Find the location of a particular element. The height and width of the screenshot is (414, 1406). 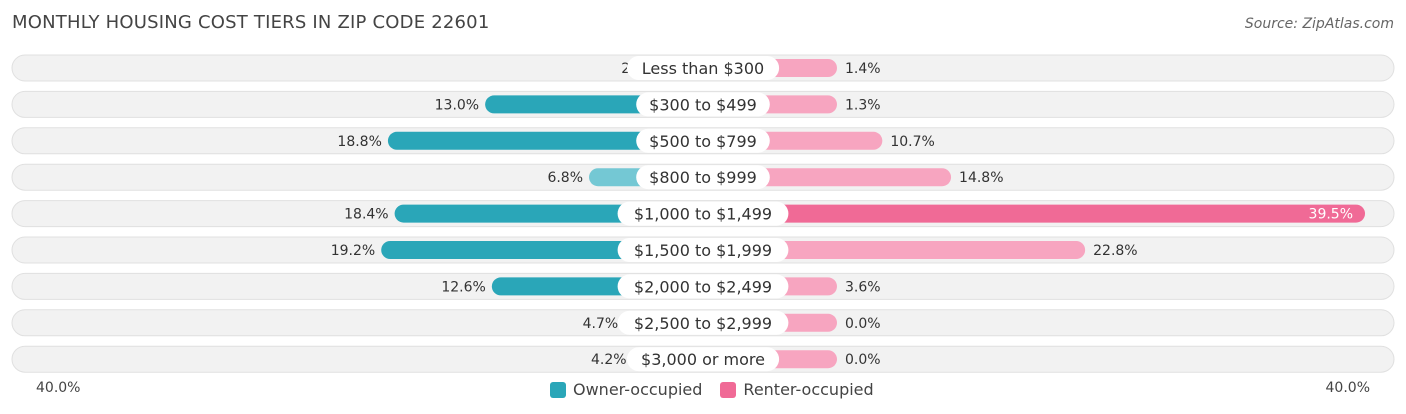

category-label: $1,000 to $1,499 is located at coordinates (703, 214).